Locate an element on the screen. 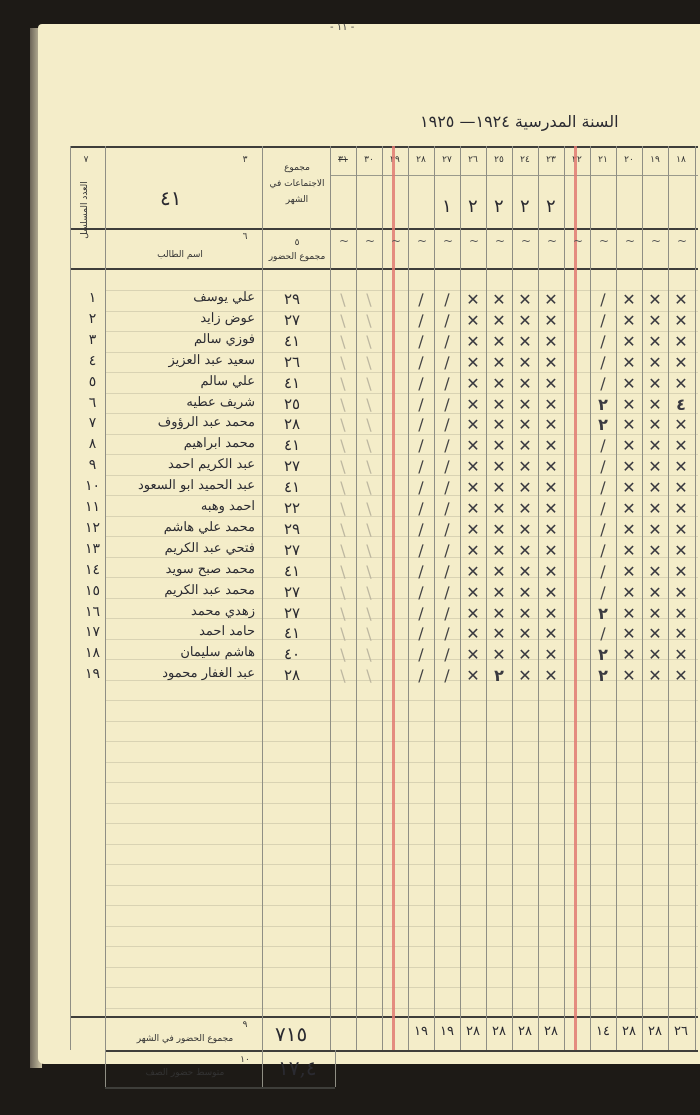 The image size is (700, 1115). serial-number: ٩ is located at coordinates (92, 465).